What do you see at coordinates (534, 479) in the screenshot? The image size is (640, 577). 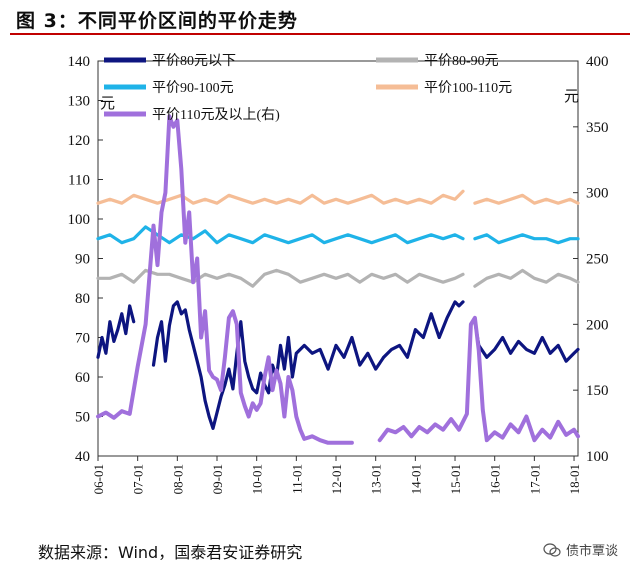 I see `x-tick-label: 17-01` at bounding box center [534, 479].